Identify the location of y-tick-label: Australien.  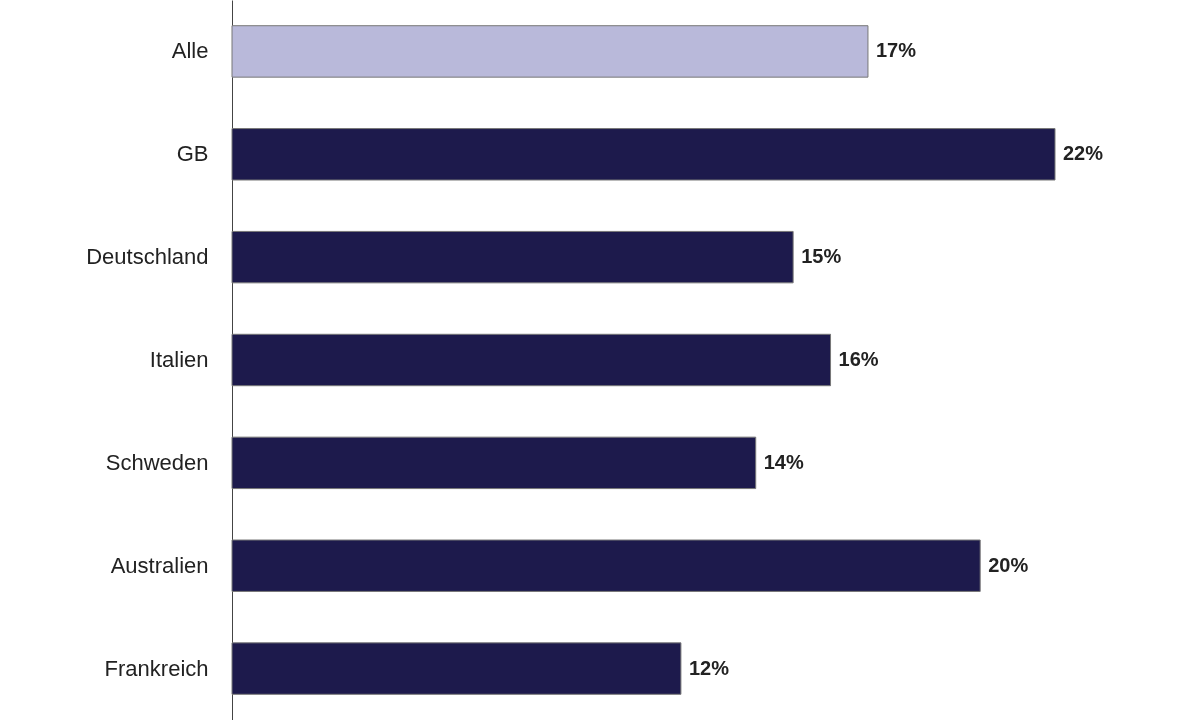
(159, 565).